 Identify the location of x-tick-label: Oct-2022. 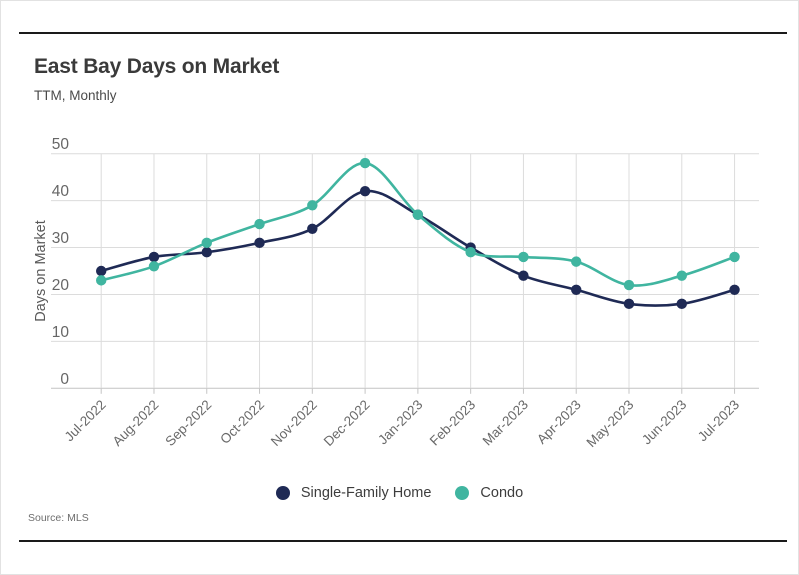
(242, 422).